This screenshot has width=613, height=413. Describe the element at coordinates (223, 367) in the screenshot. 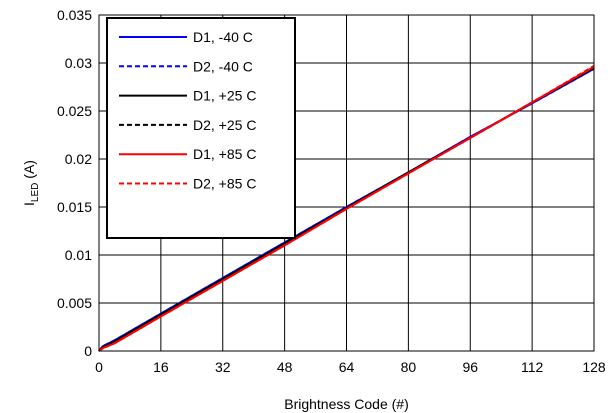

I see `x-tick-label: 32` at that location.